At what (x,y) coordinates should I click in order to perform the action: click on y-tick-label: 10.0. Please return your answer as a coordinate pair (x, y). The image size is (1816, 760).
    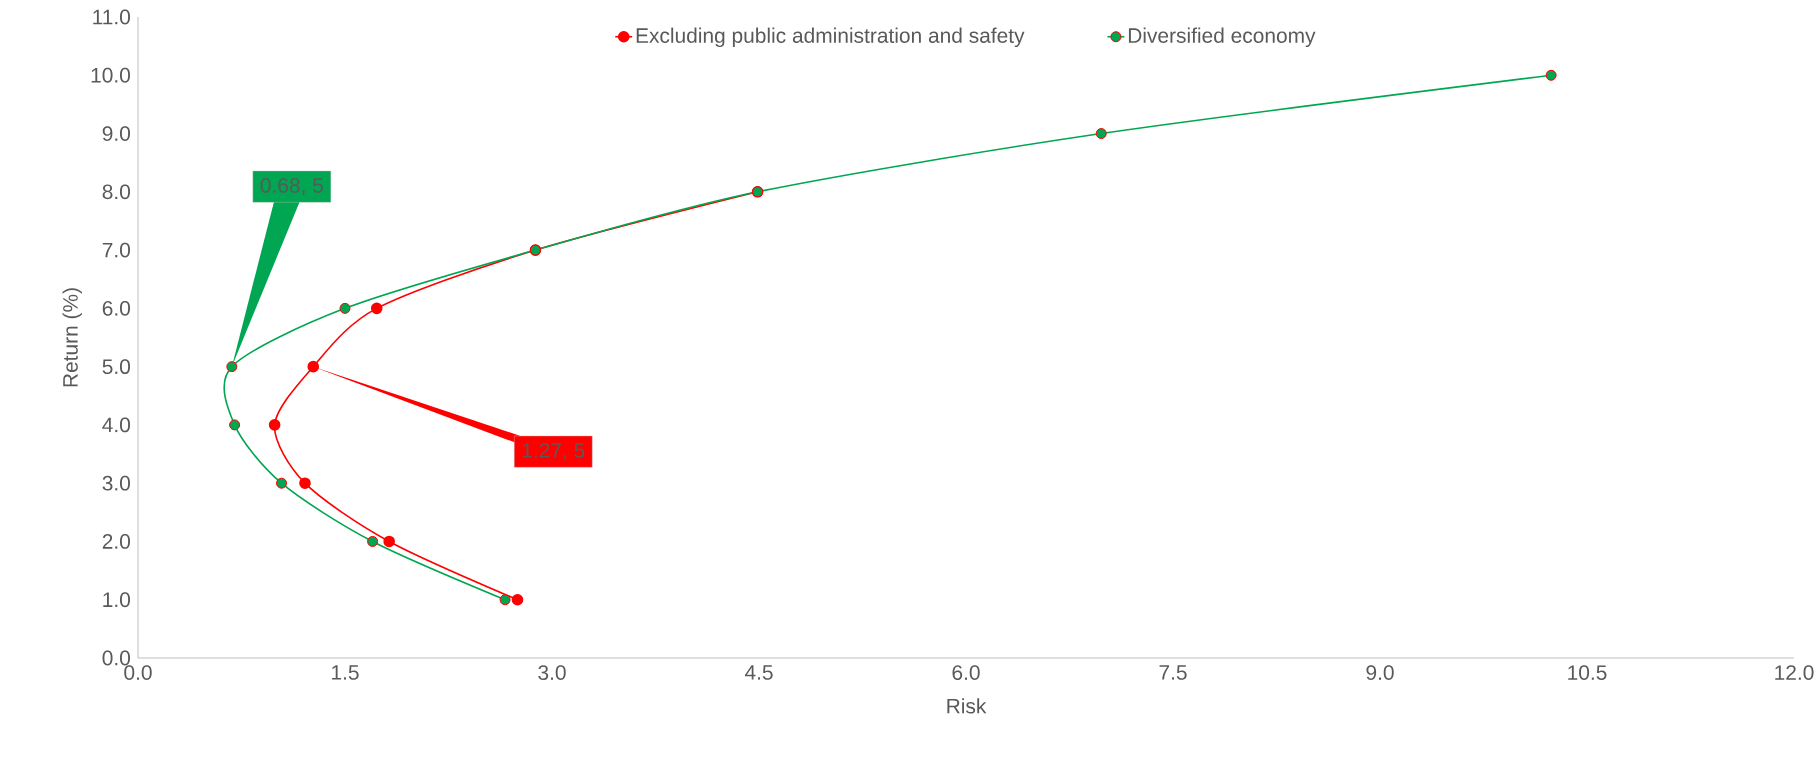
    Looking at the image, I should click on (110, 75).